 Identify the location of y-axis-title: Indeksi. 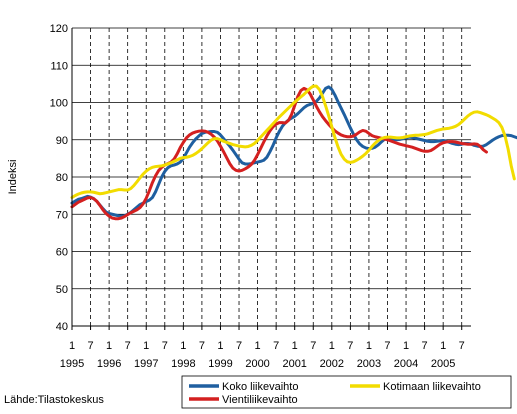
(13, 177).